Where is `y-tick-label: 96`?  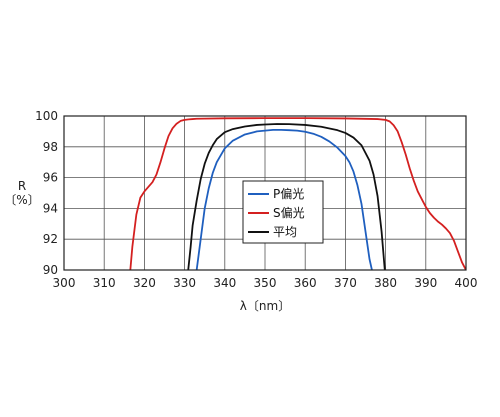 y-tick-label: 96 is located at coordinates (50, 178).